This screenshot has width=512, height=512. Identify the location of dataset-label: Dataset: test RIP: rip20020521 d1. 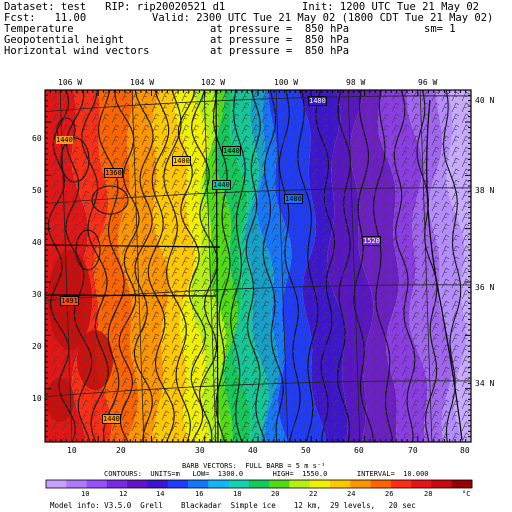
(115, 7).